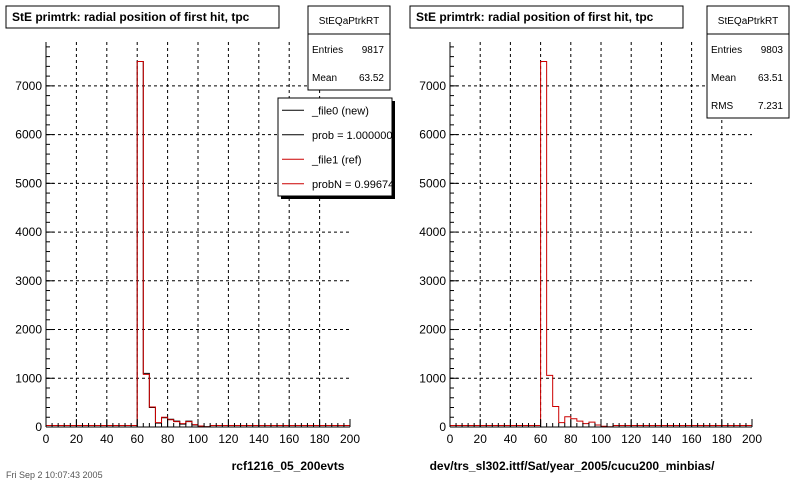  What do you see at coordinates (353, 185) in the screenshot?
I see `left-legend-label-3: probN = 0.99674` at bounding box center [353, 185].